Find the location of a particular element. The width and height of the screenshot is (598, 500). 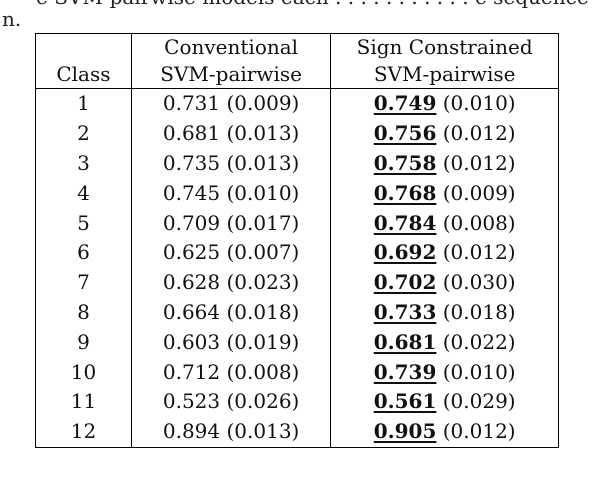

std-dev-value: (0.022) is located at coordinates (476, 341).